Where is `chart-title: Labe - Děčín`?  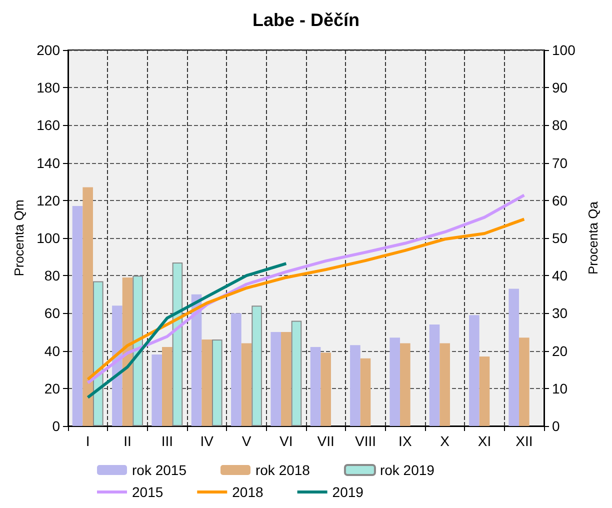
chart-title: Labe - Děčín is located at coordinates (306, 20).